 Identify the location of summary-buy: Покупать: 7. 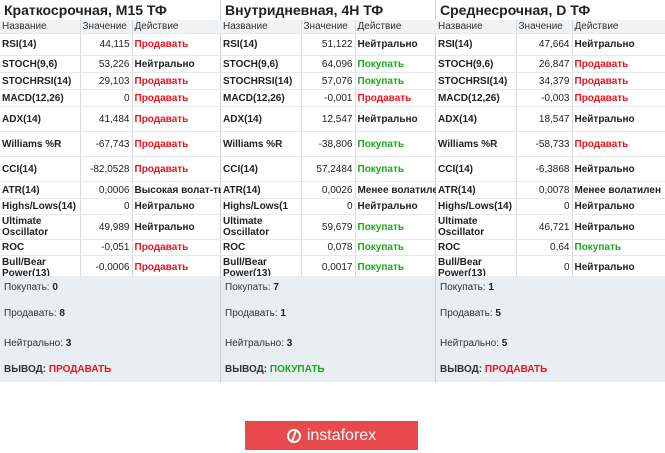
(252, 287).